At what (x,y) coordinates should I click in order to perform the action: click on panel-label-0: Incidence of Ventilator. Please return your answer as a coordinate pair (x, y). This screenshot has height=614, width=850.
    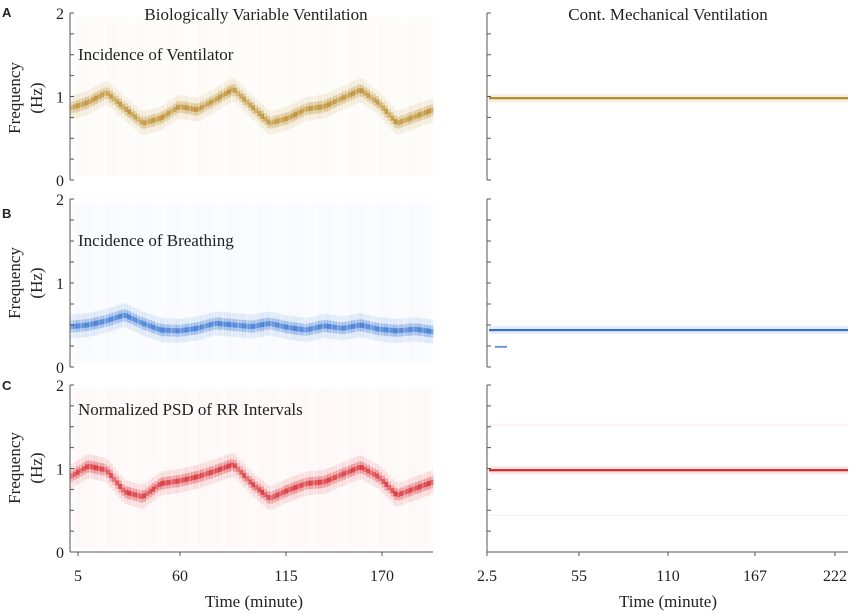
    Looking at the image, I should click on (156, 54).